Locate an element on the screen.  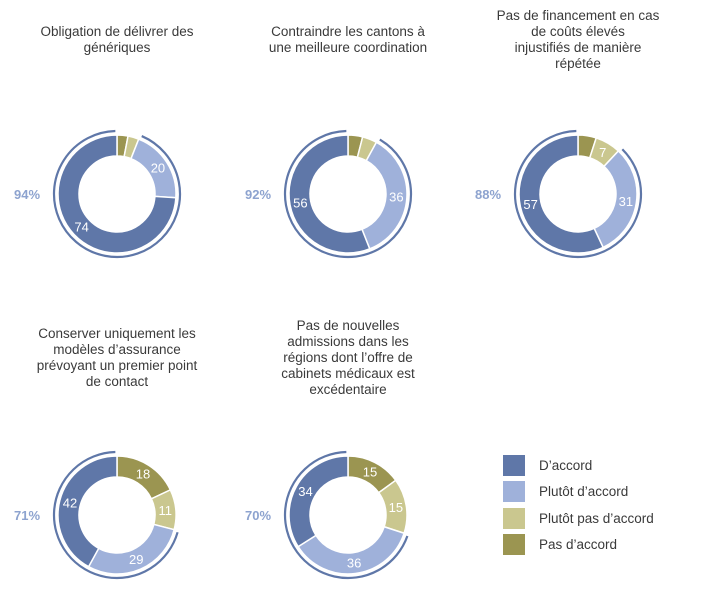
segment-value-label: 56 is located at coordinates (300, 203).